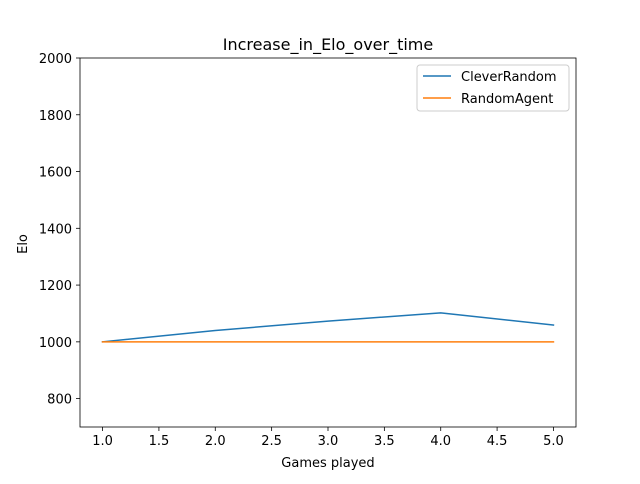 This screenshot has height=484, width=640. What do you see at coordinates (497, 441) in the screenshot?
I see `x-tick-label: 4.5` at bounding box center [497, 441].